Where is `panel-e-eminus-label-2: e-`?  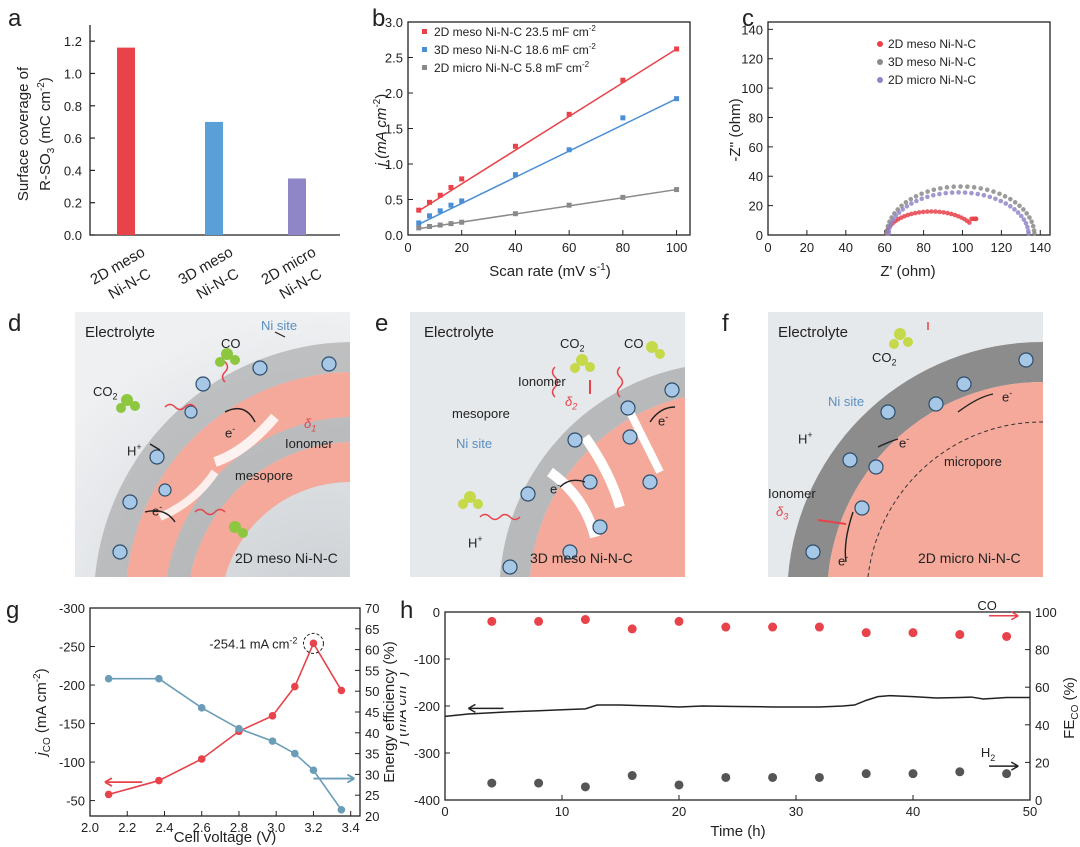 panel-e-eminus-label-2: e- is located at coordinates (663, 420).